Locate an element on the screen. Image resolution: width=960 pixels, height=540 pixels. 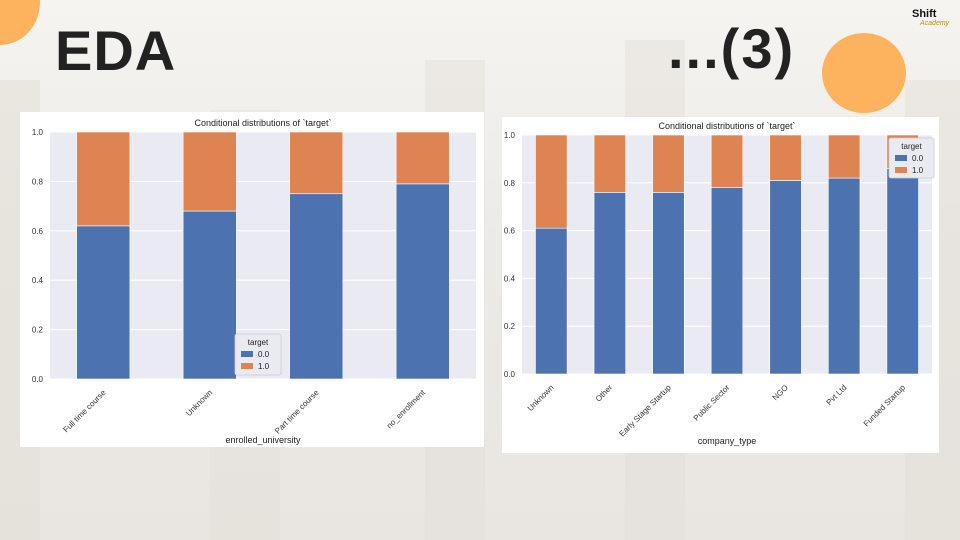
x-tick-label: Part time course is located at coordinates (297, 412).